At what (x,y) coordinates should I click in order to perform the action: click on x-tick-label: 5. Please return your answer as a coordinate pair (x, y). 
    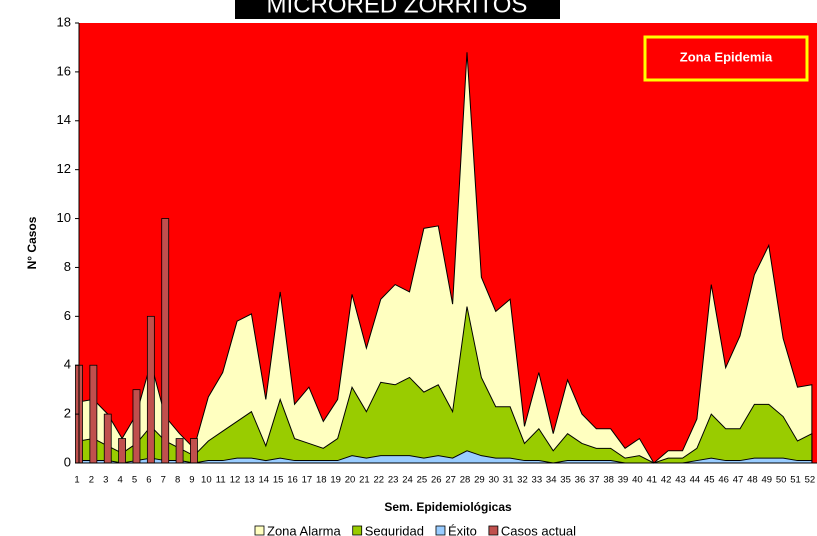
    Looking at the image, I should click on (134, 480).